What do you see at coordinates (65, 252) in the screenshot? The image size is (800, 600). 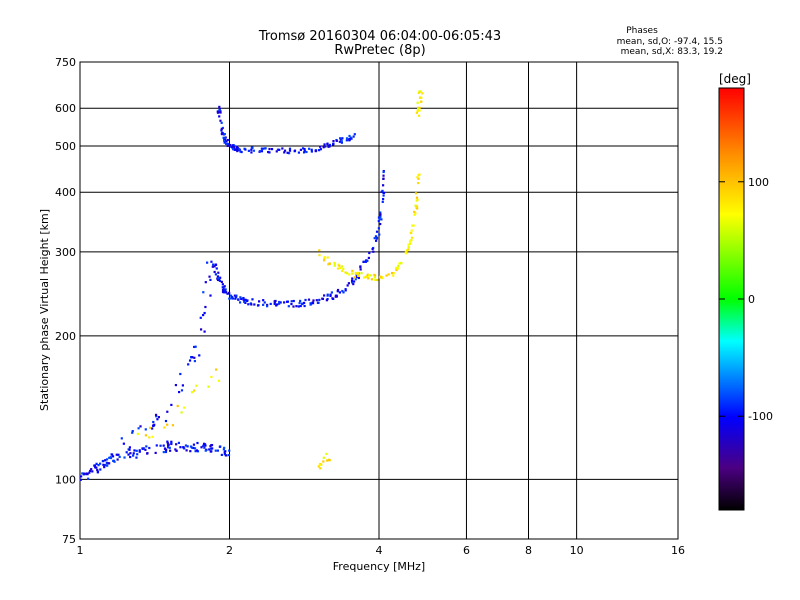 I see `y-tick-label: 300` at bounding box center [65, 252].